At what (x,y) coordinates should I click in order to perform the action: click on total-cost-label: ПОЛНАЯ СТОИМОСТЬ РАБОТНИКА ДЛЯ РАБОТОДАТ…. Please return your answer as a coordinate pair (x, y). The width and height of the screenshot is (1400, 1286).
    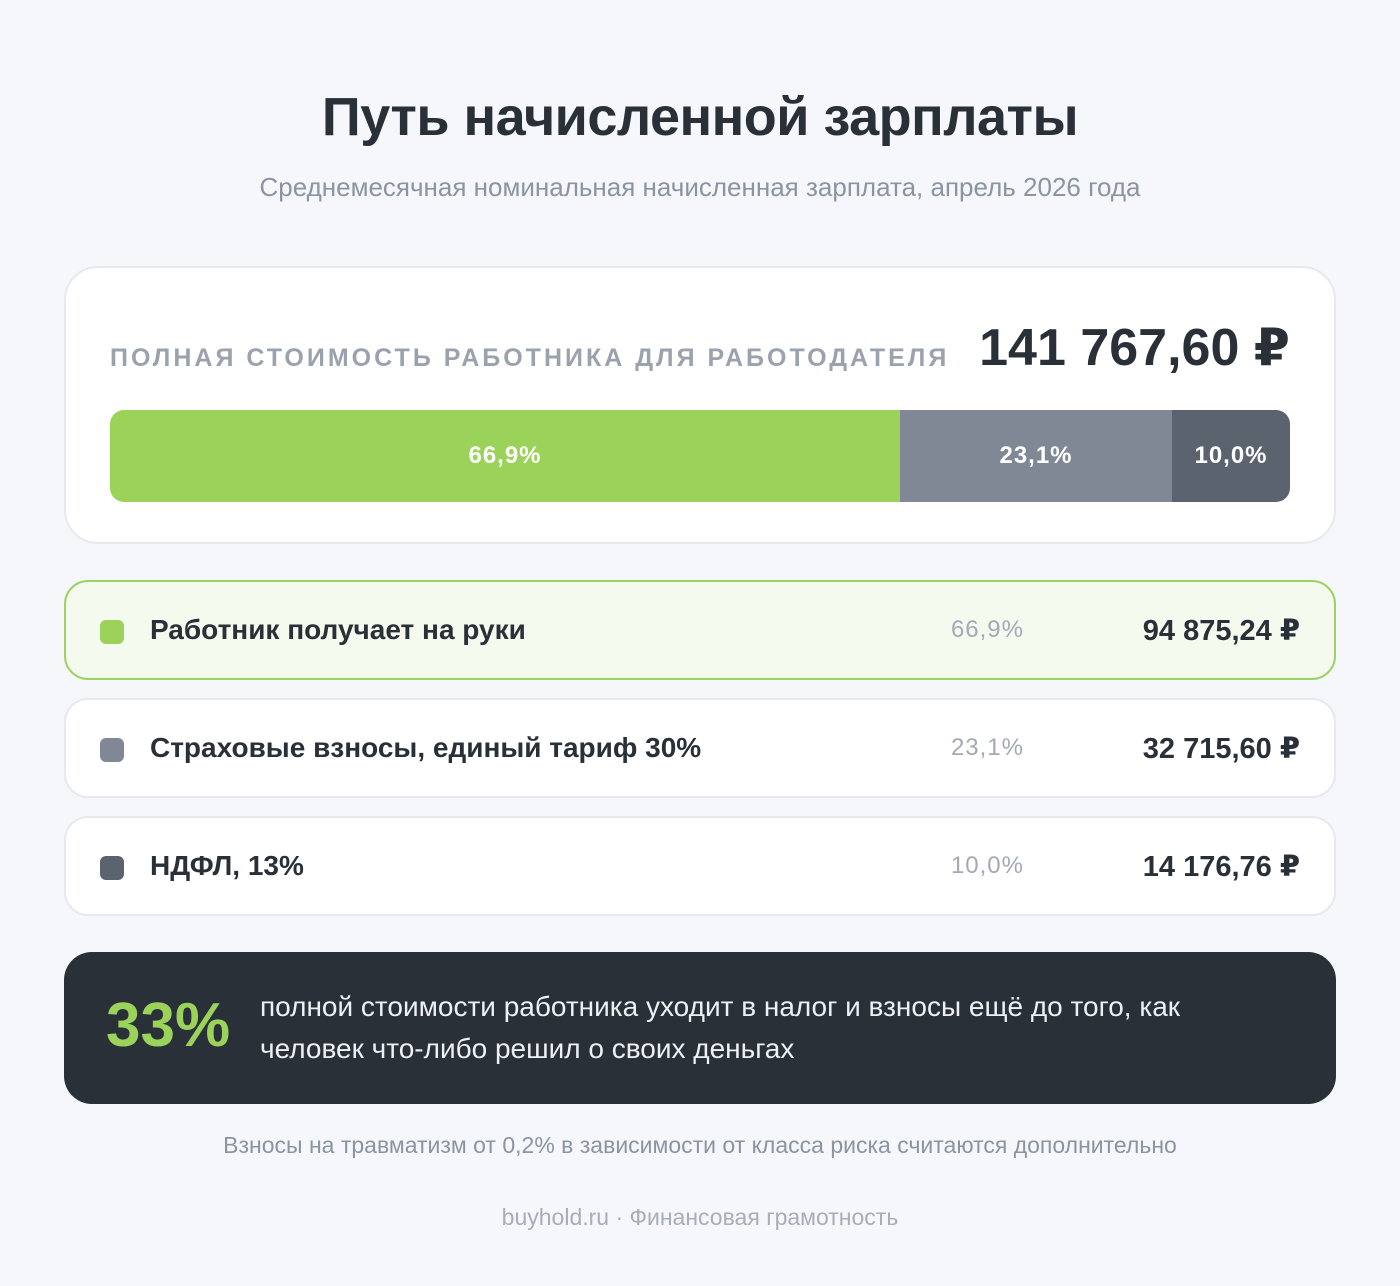
    Looking at the image, I should click on (530, 358).